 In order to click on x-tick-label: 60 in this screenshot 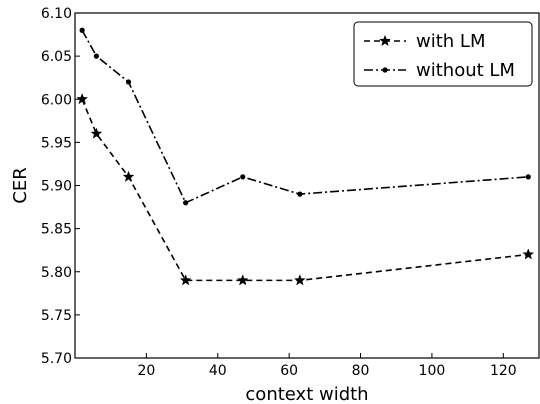, I will do `click(289, 371)`.